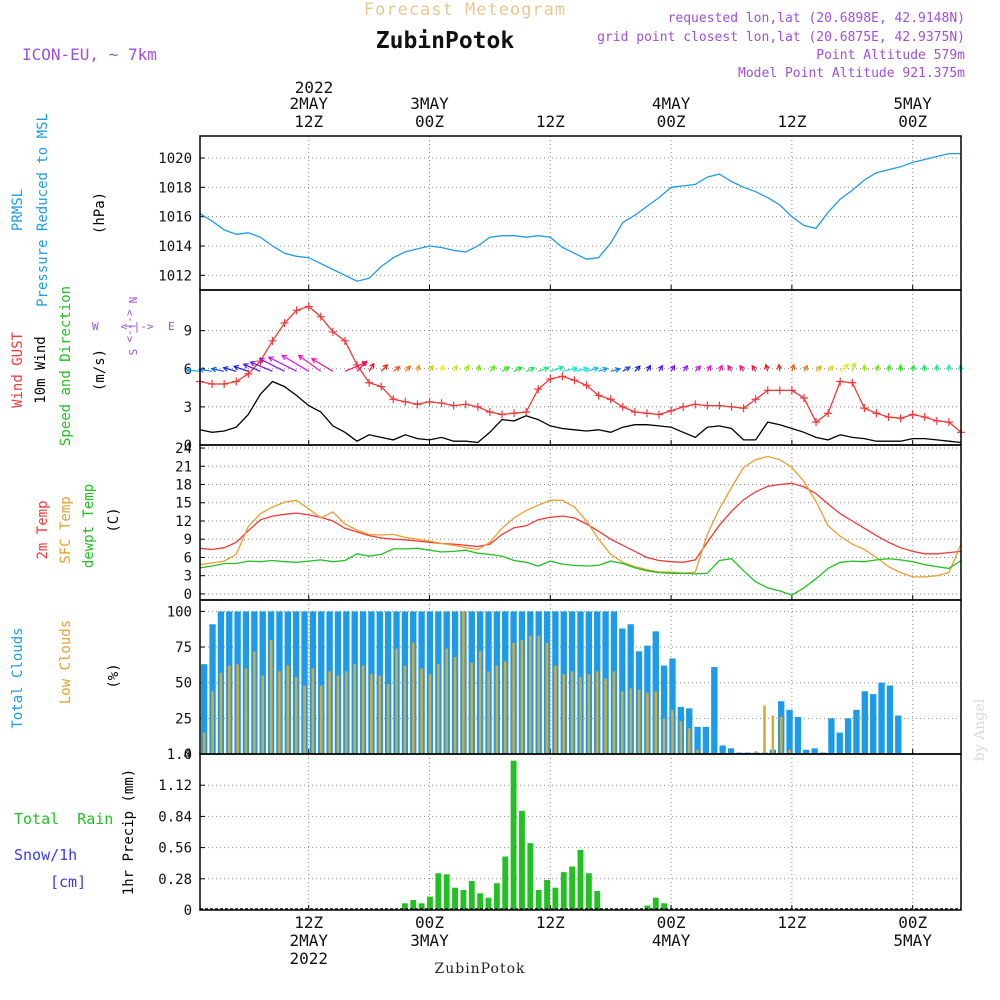 This screenshot has width=1000, height=1000. What do you see at coordinates (175, 276) in the screenshot?
I see `y-tick-label: 1012` at bounding box center [175, 276].